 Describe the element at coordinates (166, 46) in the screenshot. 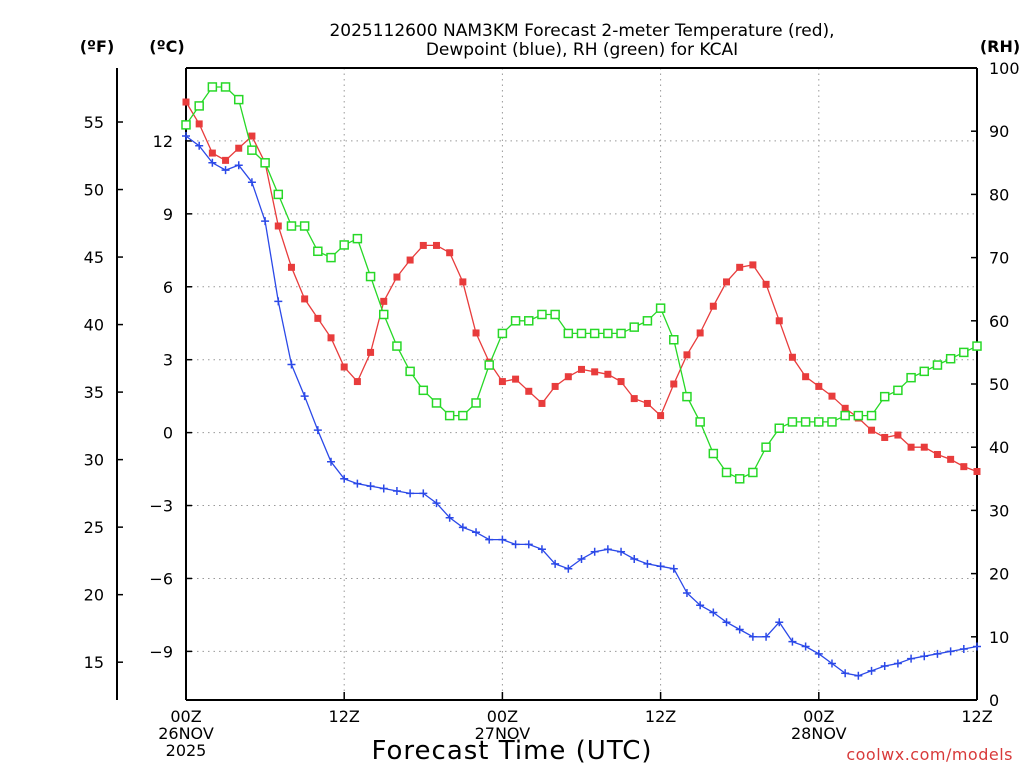

I see `celsius-unit-label: (ºC)` at that location.